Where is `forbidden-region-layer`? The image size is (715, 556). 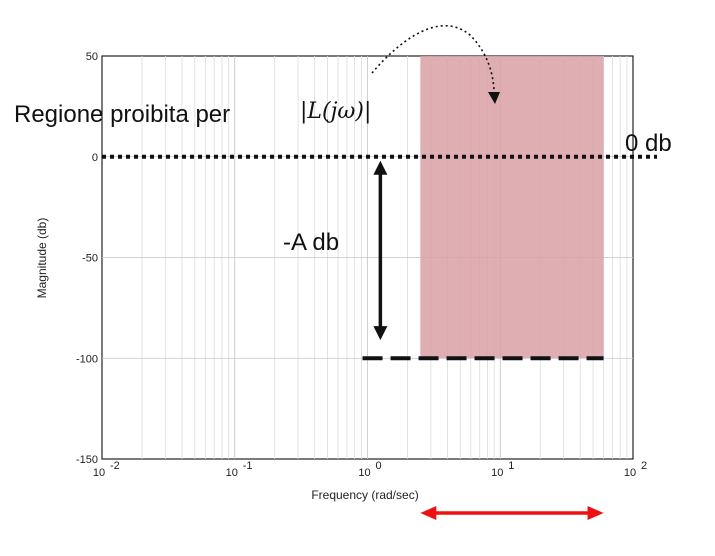 forbidden-region-layer is located at coordinates (512, 207).